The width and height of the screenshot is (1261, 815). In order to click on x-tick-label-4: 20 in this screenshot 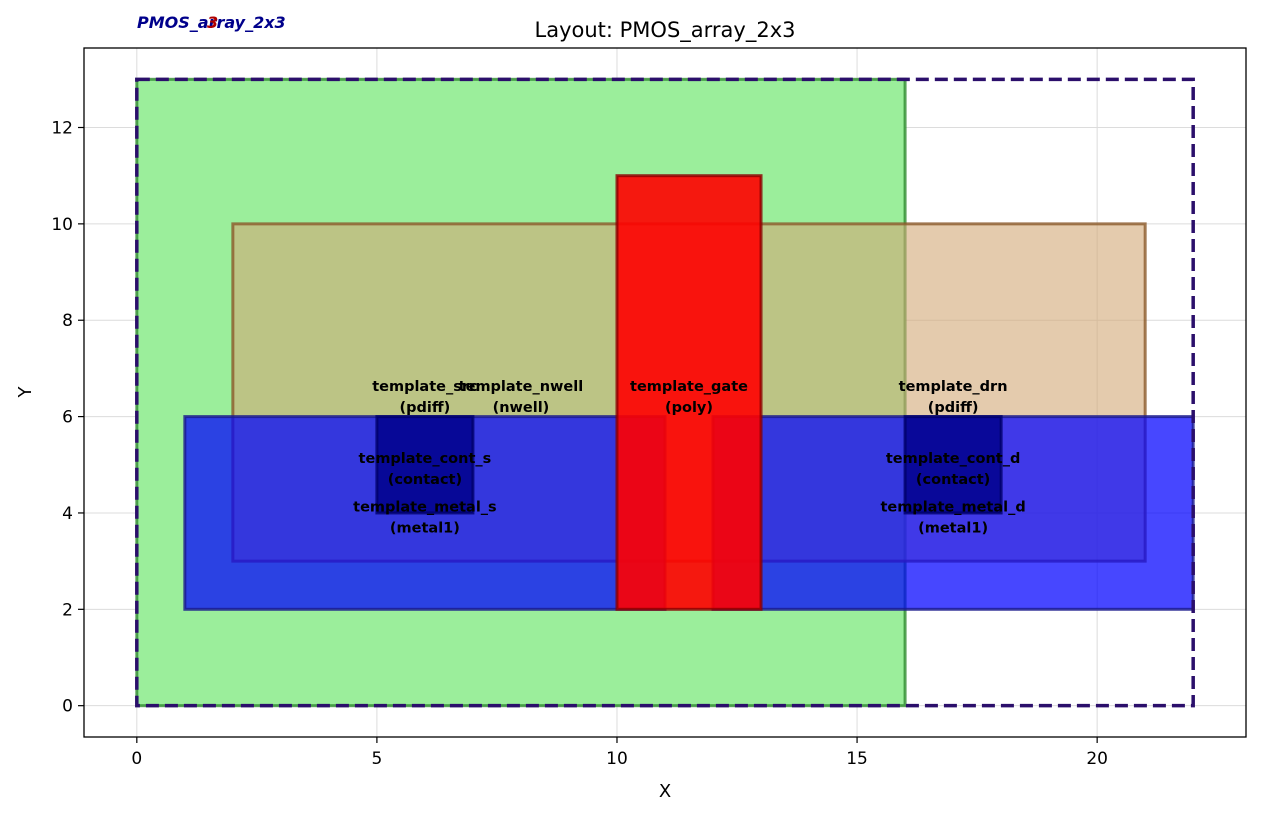, I will do `click(1097, 759)`.